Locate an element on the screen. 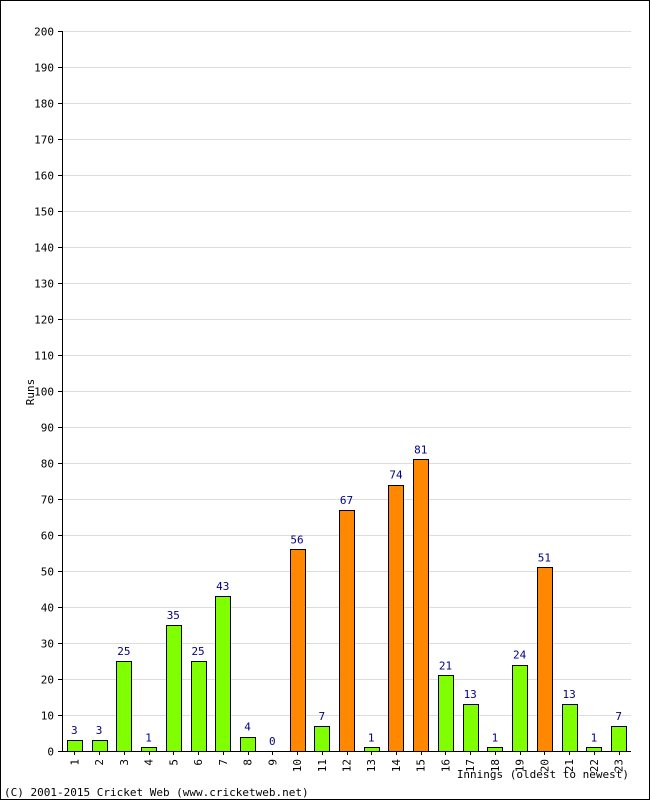 The width and height of the screenshot is (650, 800). y-tick-label: 140 is located at coordinates (44, 248).